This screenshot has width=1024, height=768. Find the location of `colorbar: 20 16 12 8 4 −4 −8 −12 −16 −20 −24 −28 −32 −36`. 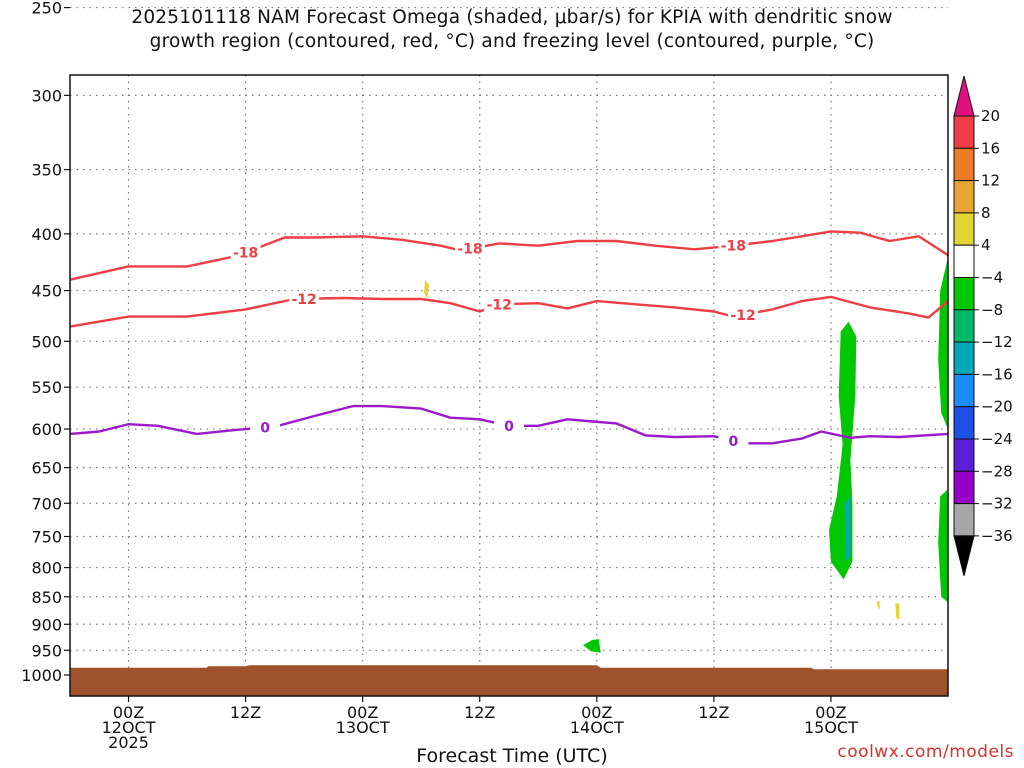

colorbar: 20 16 12 8 4 −4 −8 −12 −16 −20 −24 −28 −32 −36 is located at coordinates (983, 326).